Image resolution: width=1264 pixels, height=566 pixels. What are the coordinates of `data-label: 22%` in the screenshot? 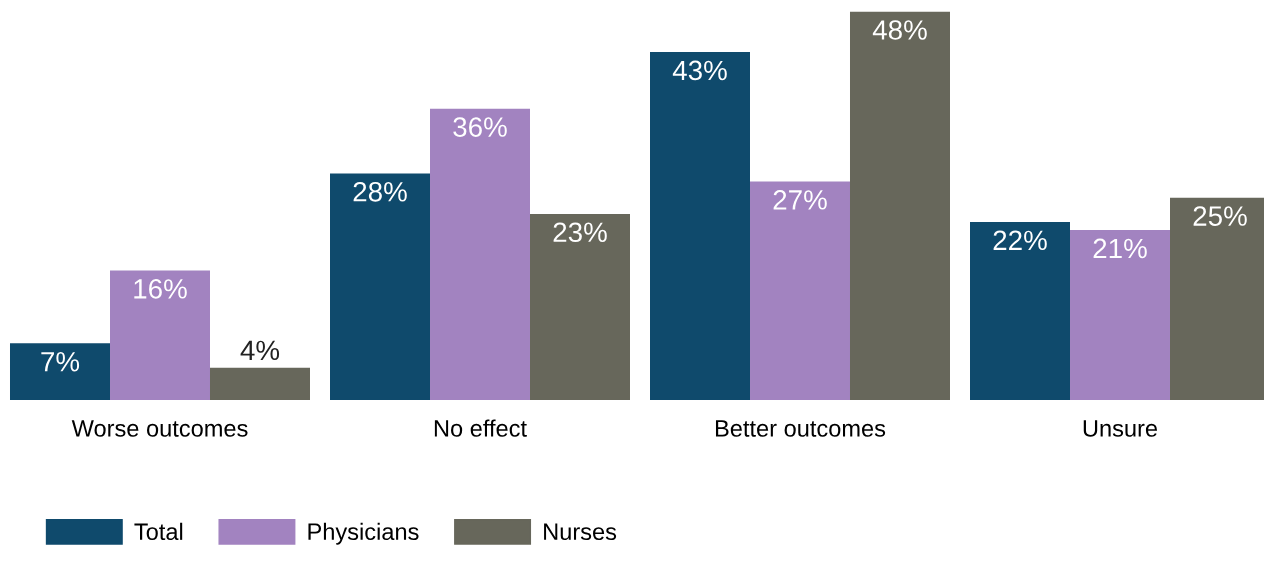 It's located at (1020, 240).